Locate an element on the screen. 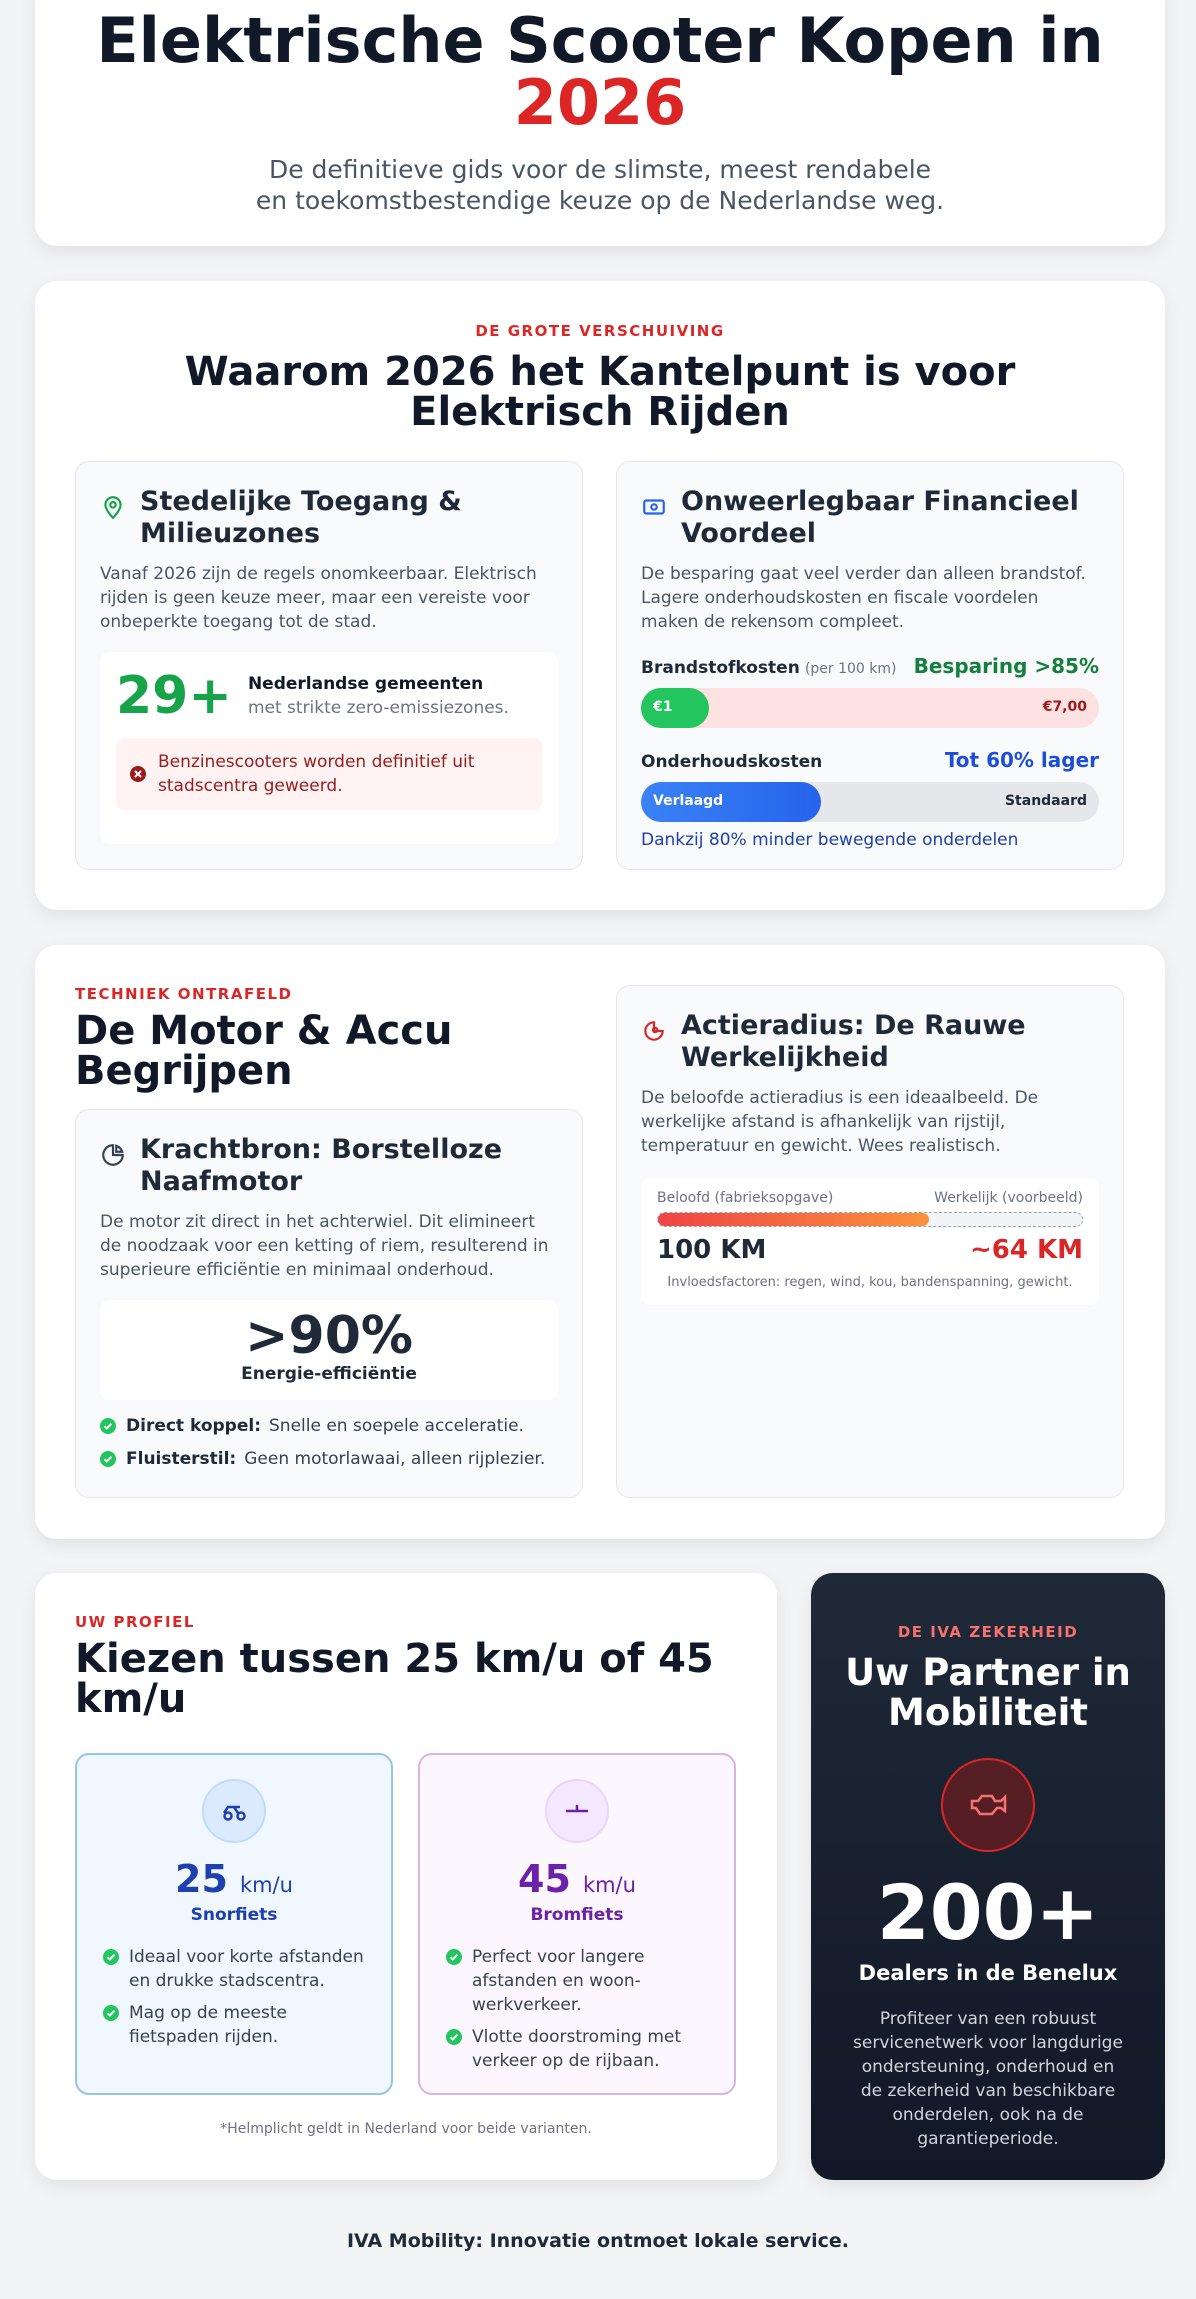 The height and width of the screenshot is (2299, 1196). promised-label: Beloofd (fabrieksopgave) is located at coordinates (745, 1198).